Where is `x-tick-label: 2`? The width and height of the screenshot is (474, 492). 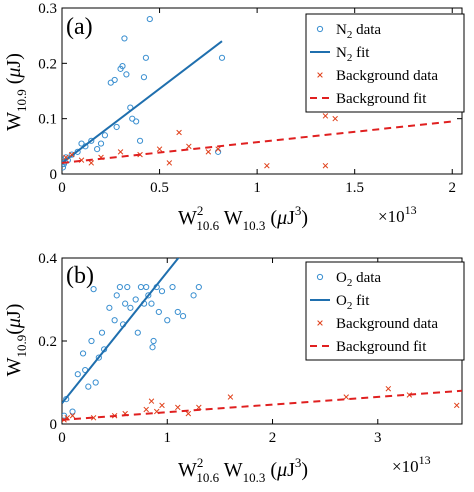
x-tick-label: 2 is located at coordinates (452, 188).